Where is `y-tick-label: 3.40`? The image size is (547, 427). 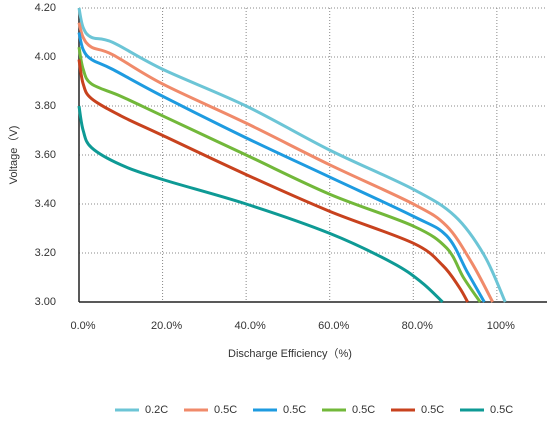 y-tick-label: 3.40 is located at coordinates (45, 204).